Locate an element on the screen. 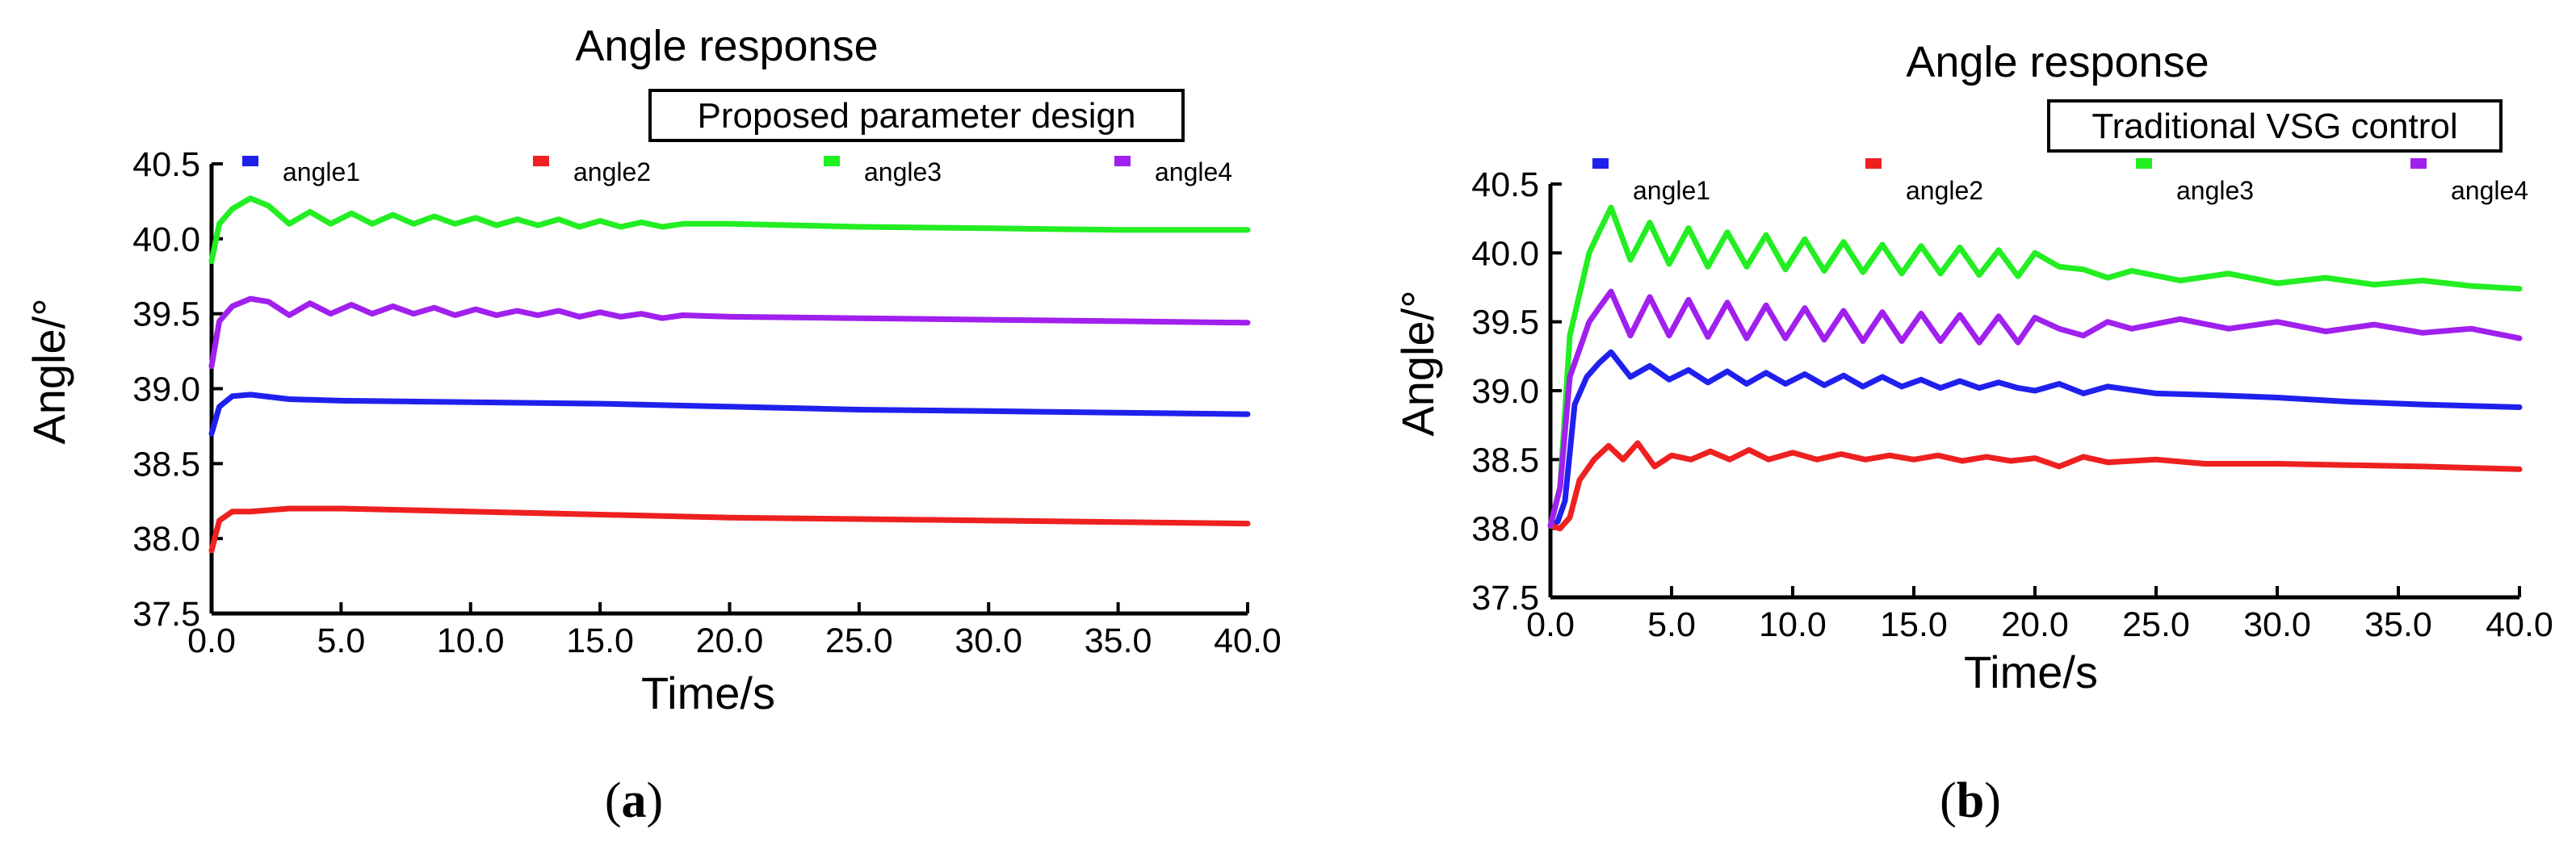 This screenshot has width=2576, height=850. chart-b-x-tick-label: 5.0 is located at coordinates (1672, 624).